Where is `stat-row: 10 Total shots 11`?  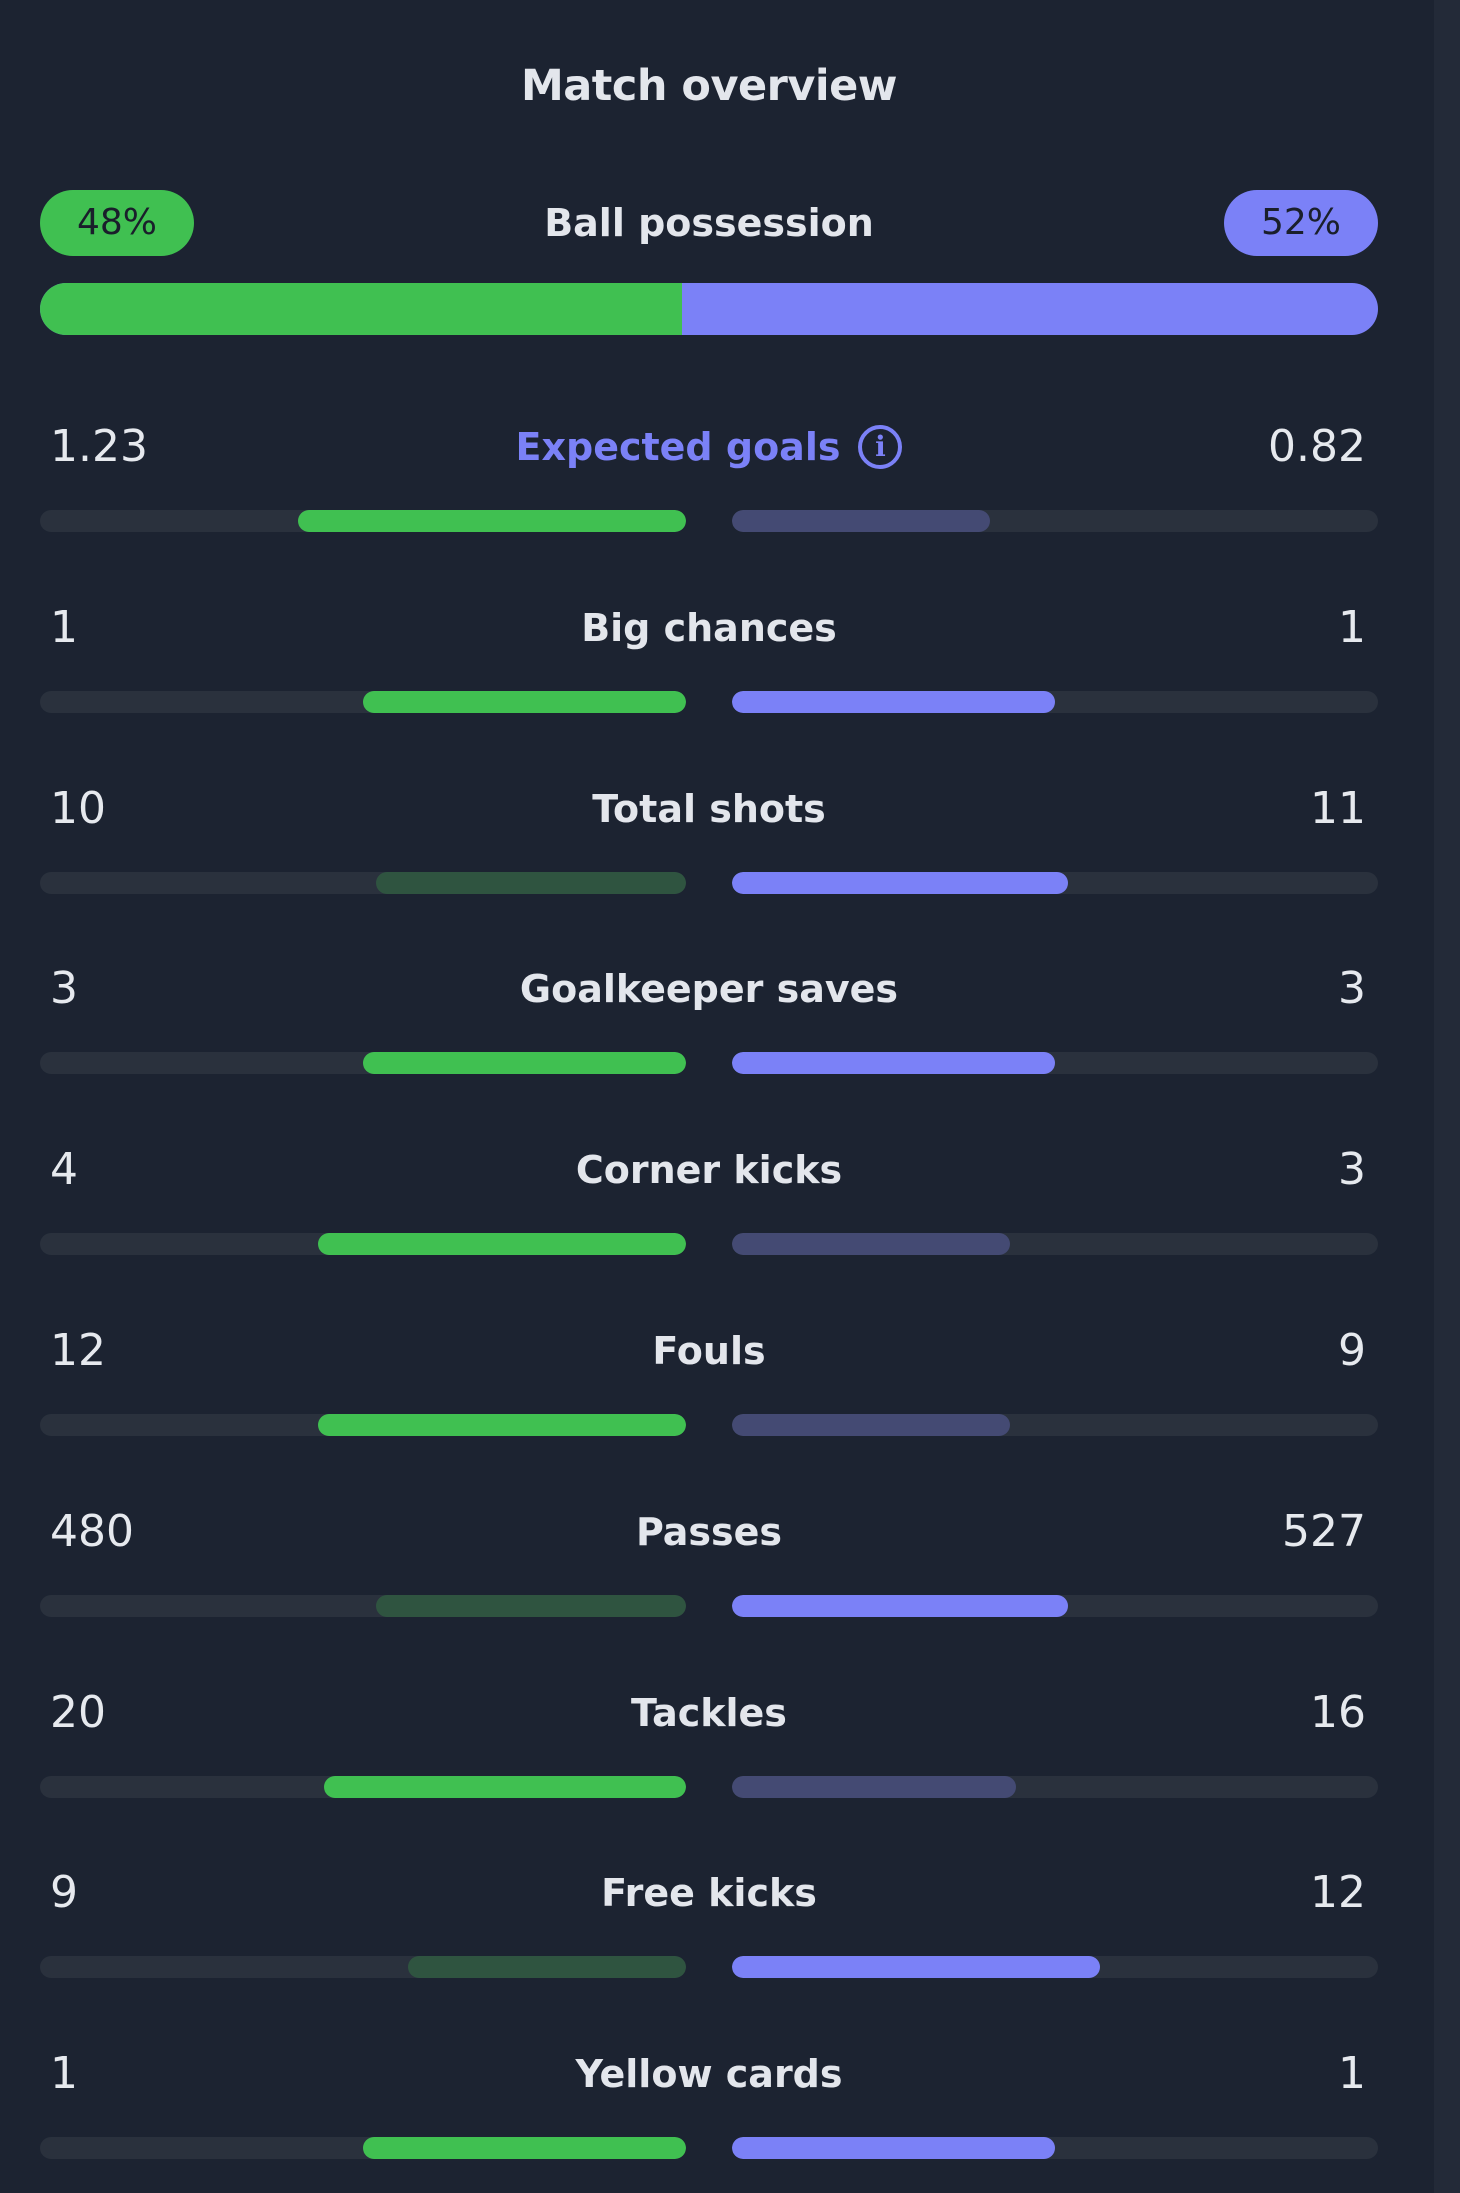
stat-row: 10 Total shots 11 is located at coordinates (709, 834).